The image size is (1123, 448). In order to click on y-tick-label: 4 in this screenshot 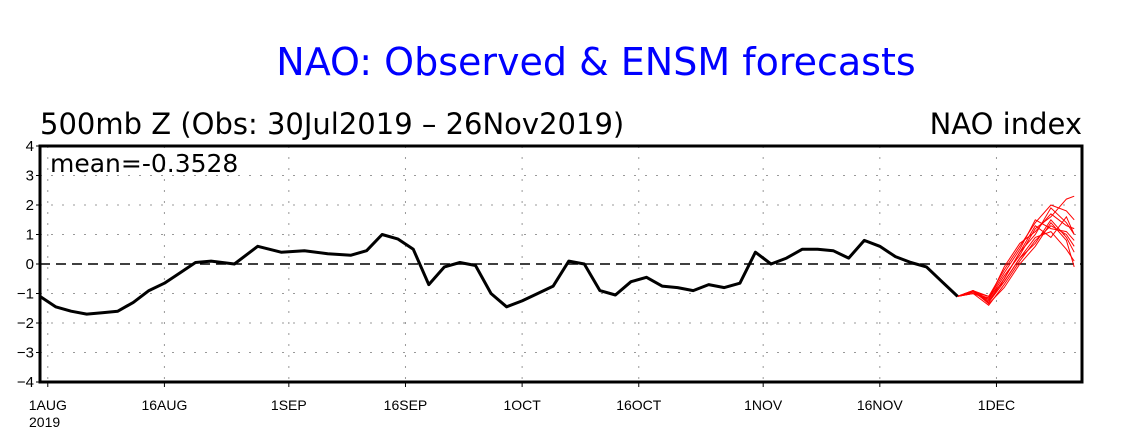, I will do `click(30, 146)`.